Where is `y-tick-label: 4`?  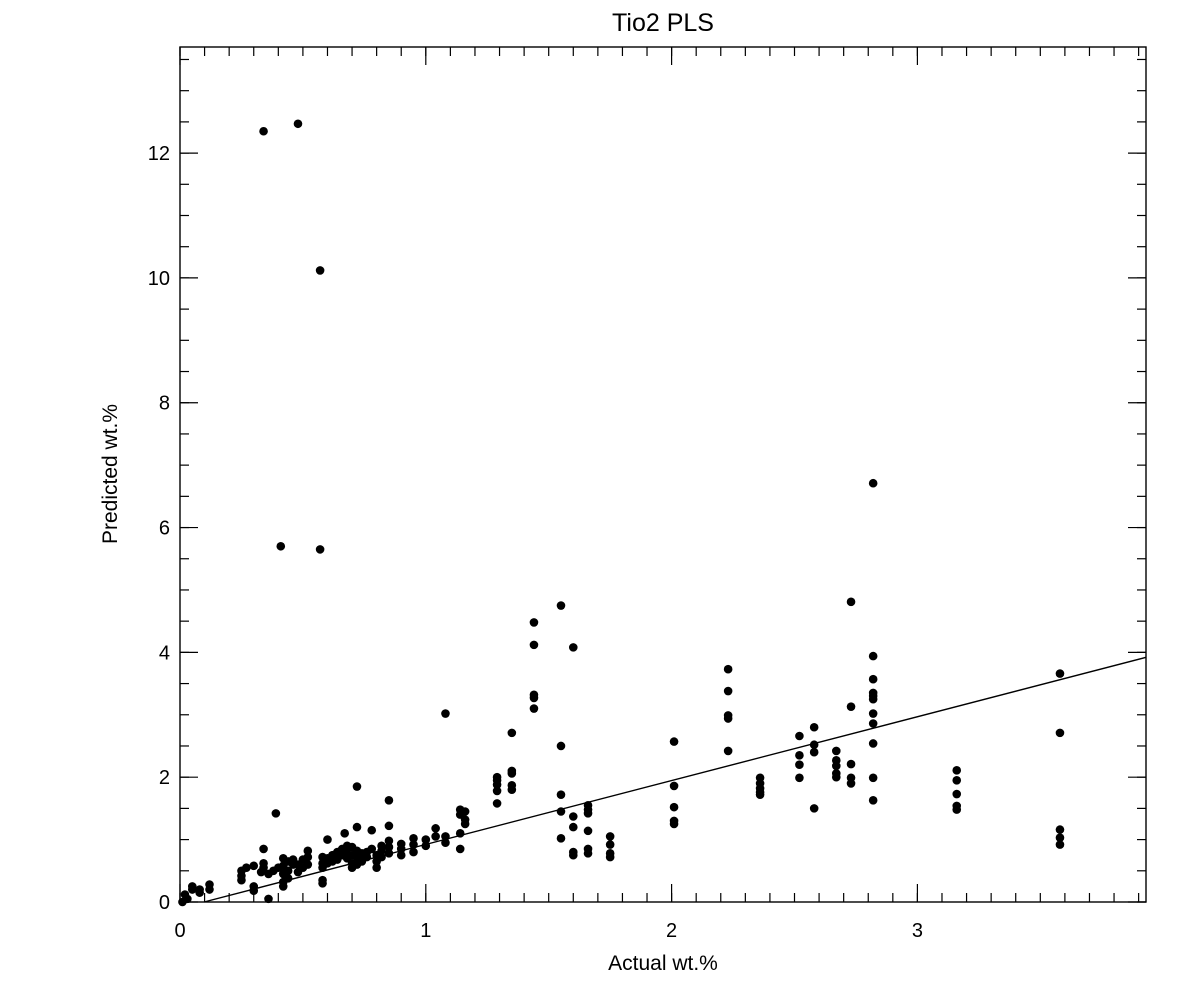
y-tick-label: 4 is located at coordinates (164, 653).